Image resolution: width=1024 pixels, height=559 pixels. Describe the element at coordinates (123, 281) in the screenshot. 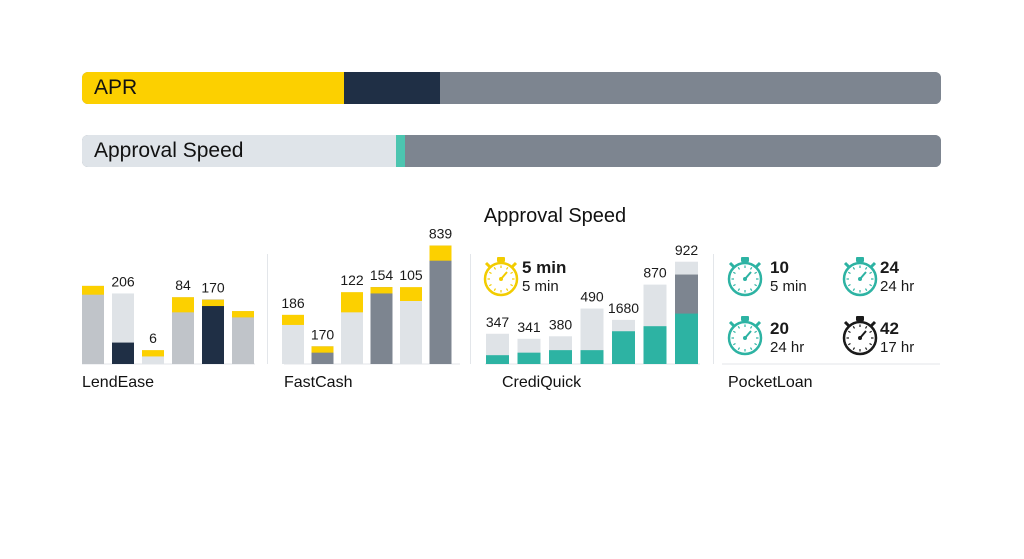

I see `data-label: 206` at that location.